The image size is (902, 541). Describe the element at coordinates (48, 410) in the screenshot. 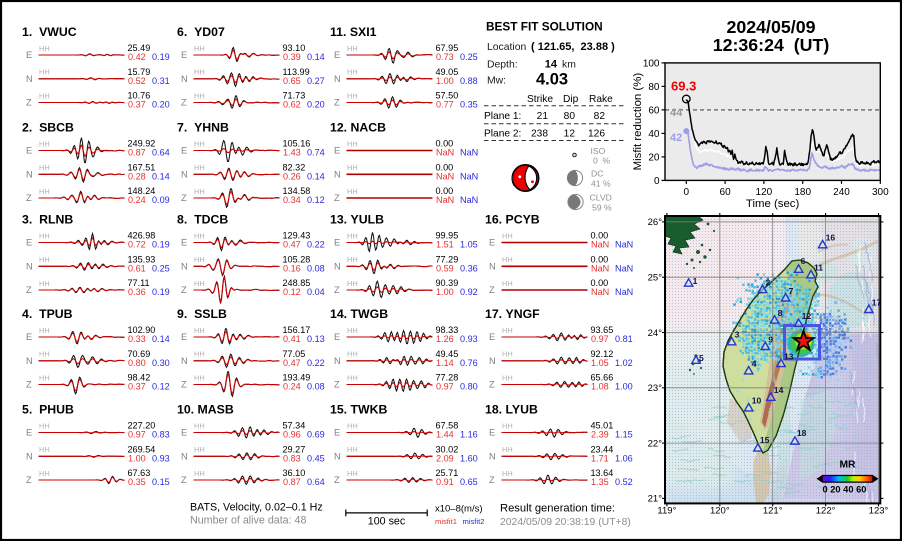

I see `svg-text: 5. PHUB` at that location.